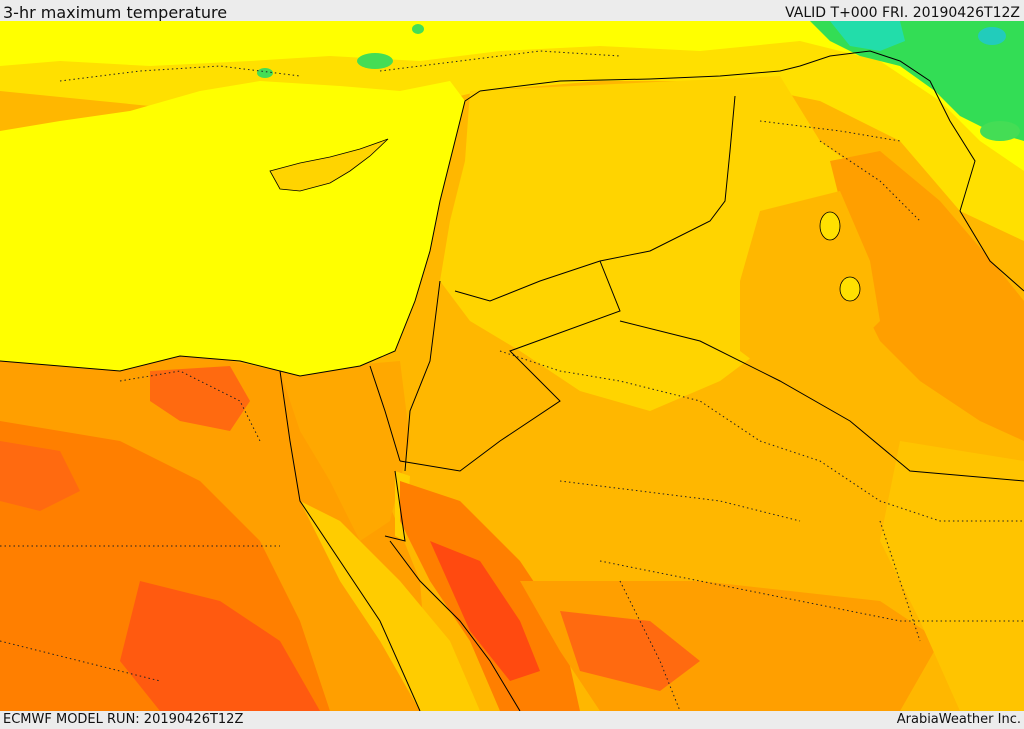 This screenshot has height=729, width=1024. I want to click on border-israel, so click(422, 376).